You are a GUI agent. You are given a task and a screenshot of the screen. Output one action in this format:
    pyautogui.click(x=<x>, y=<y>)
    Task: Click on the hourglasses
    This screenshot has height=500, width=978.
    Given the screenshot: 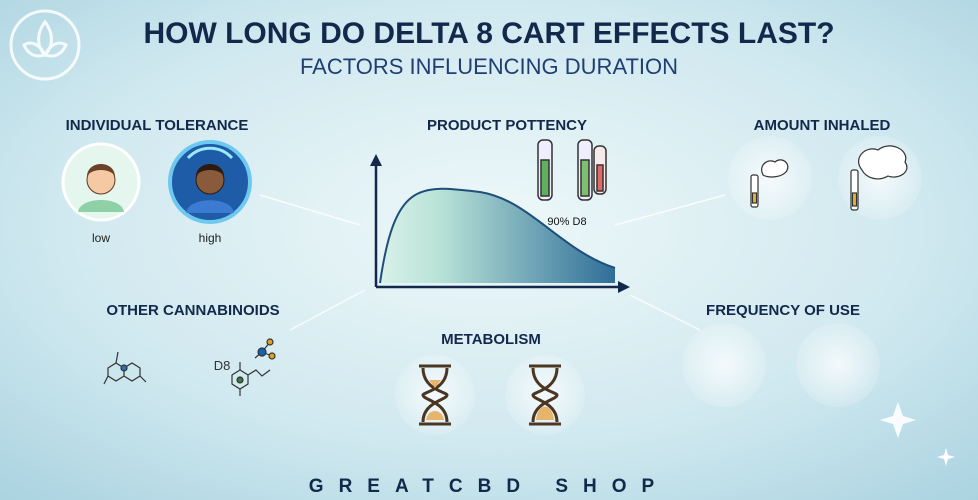 What is the action you would take?
    pyautogui.click(x=490, y=395)
    